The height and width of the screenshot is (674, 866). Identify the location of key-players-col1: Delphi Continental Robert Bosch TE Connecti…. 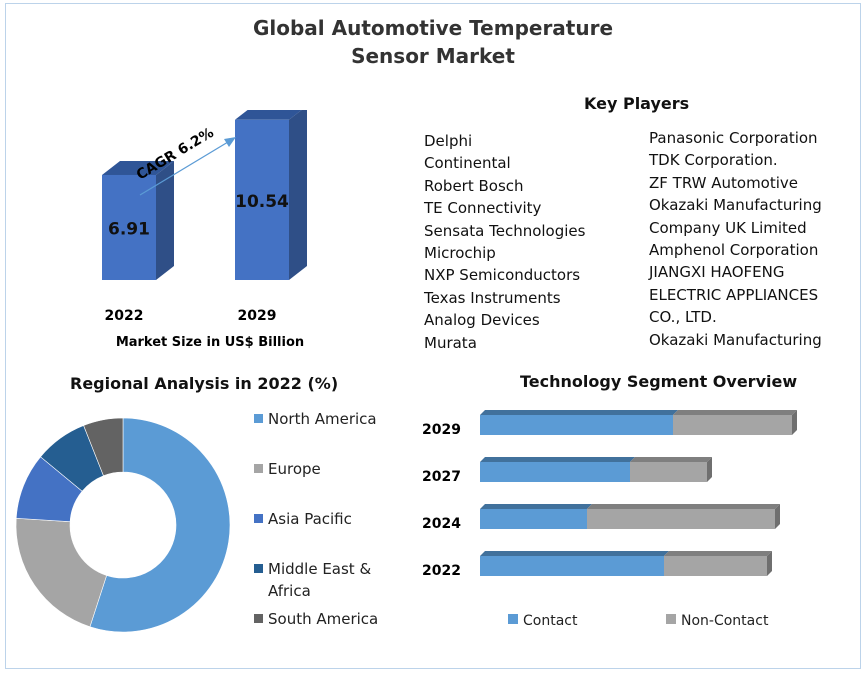
(504, 242).